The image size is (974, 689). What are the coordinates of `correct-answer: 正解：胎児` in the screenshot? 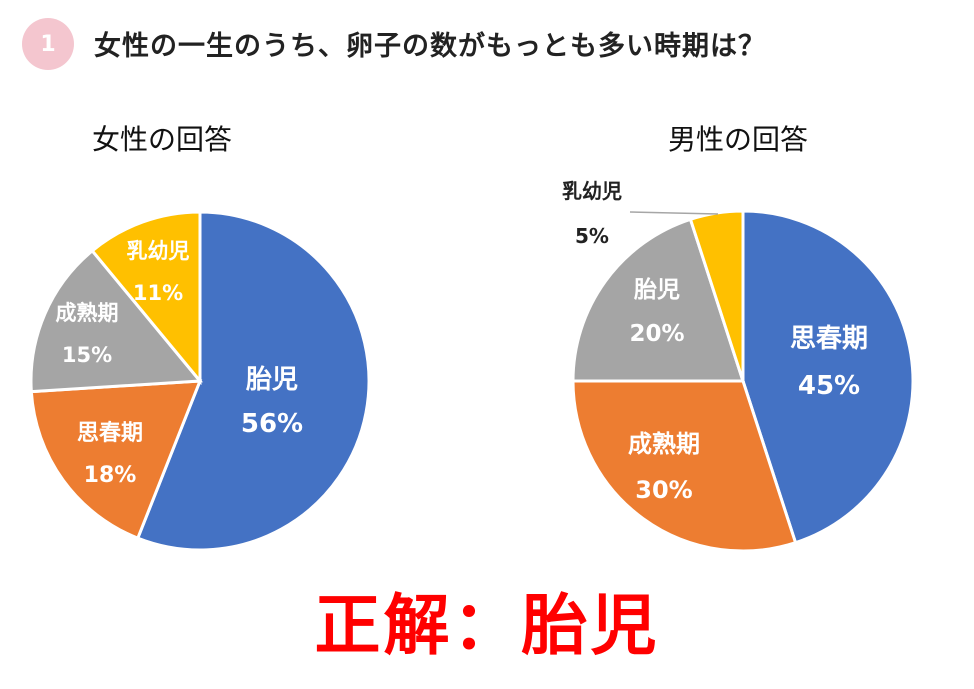 It's located at (487, 625).